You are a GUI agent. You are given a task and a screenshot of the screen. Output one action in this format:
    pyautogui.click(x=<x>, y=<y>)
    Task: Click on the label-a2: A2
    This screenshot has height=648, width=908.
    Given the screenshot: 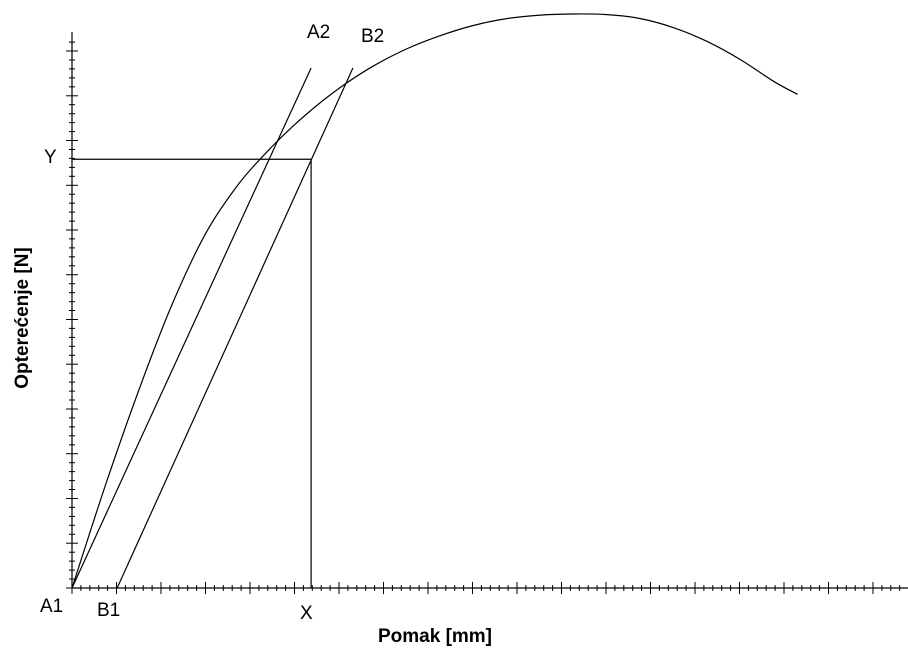 What is the action you would take?
    pyautogui.click(x=318, y=32)
    